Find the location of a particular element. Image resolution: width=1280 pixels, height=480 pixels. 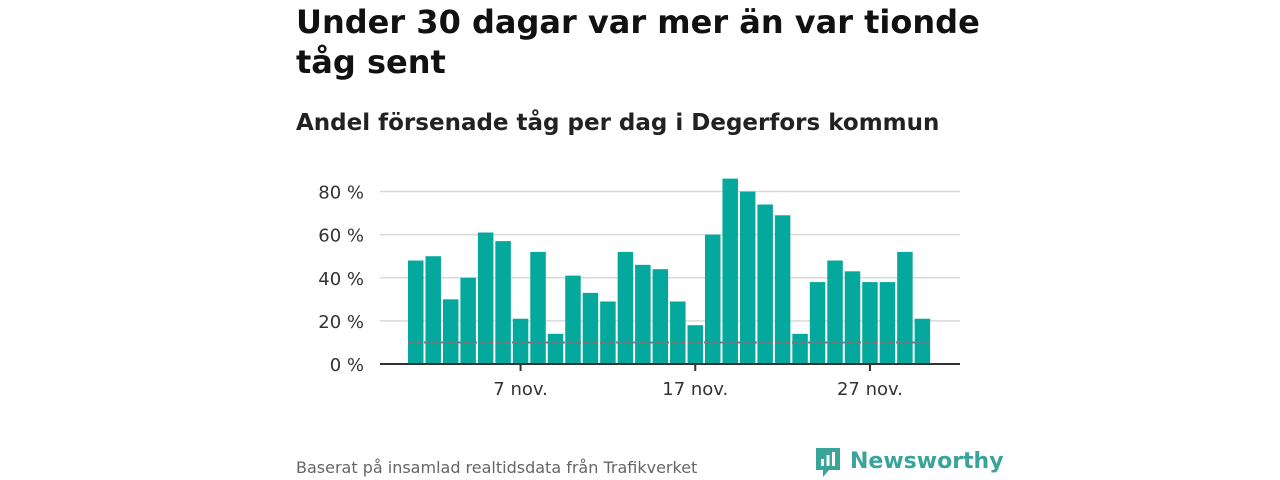

bar: 4 nov.: 40 % is located at coordinates (468, 320).